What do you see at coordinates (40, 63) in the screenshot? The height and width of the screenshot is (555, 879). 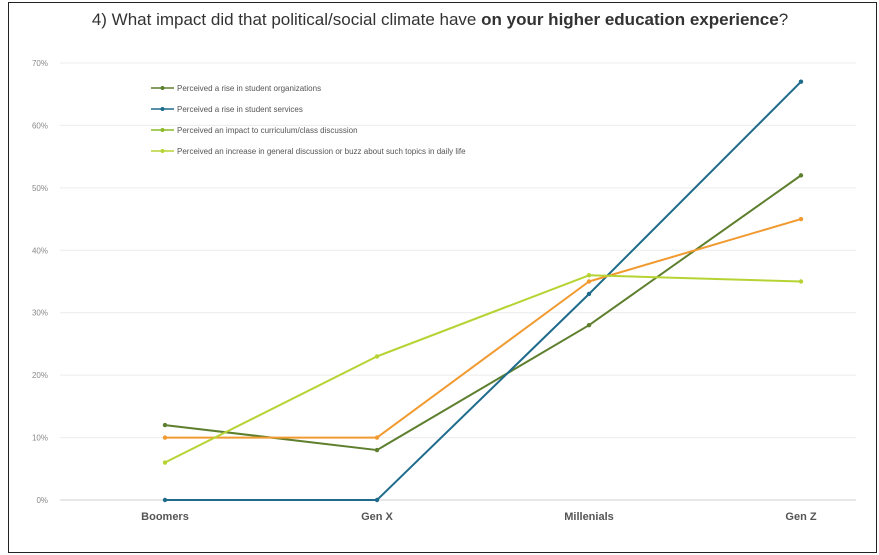 I see `y-tick-label: 70%` at bounding box center [40, 63].